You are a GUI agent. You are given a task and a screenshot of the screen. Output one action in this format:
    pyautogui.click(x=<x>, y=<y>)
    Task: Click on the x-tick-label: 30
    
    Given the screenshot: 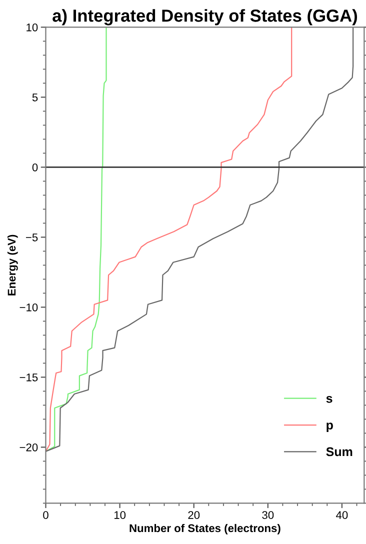 What is the action you would take?
    pyautogui.click(x=268, y=515)
    